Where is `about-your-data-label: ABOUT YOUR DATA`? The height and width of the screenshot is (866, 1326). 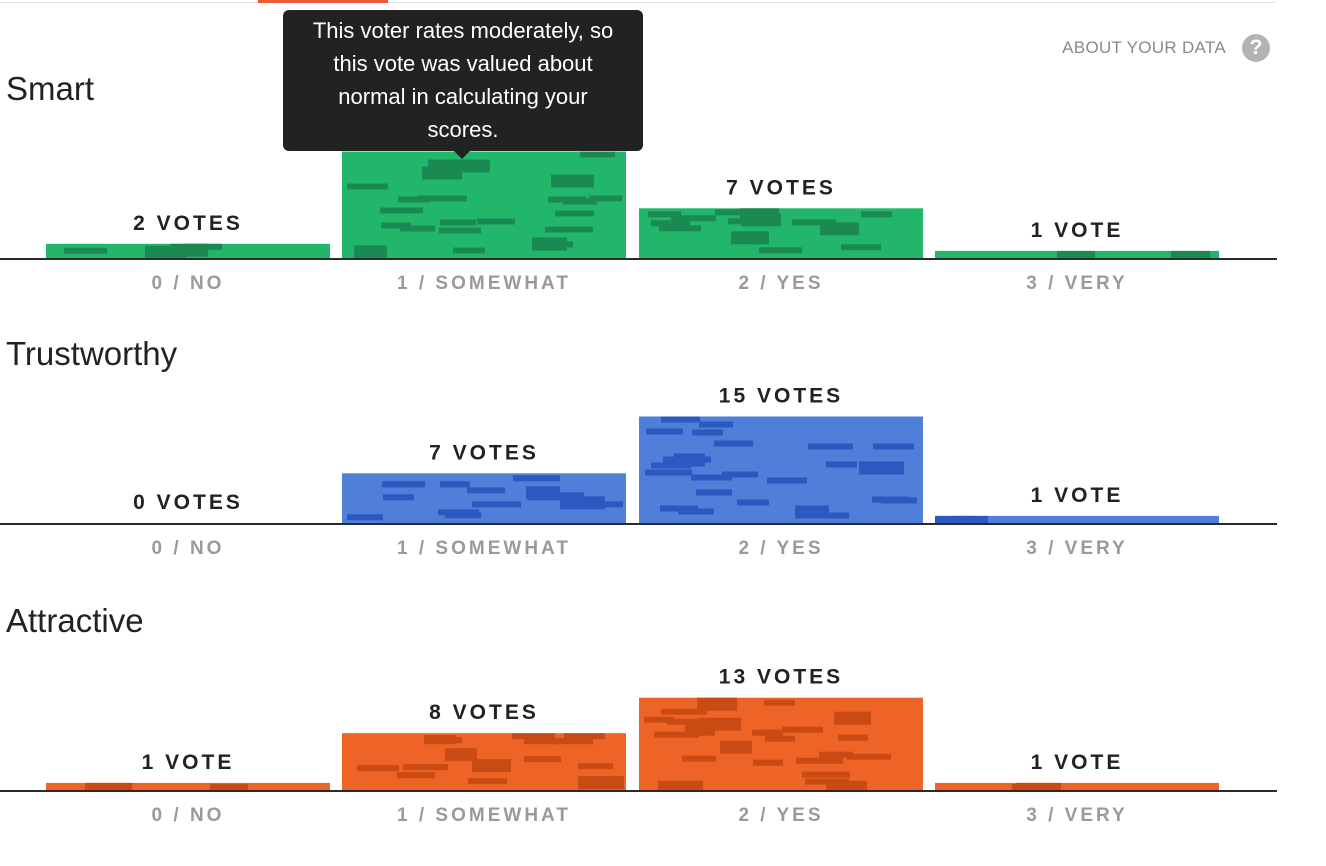 about-your-data-label: ABOUT YOUR DATA is located at coordinates (1144, 47).